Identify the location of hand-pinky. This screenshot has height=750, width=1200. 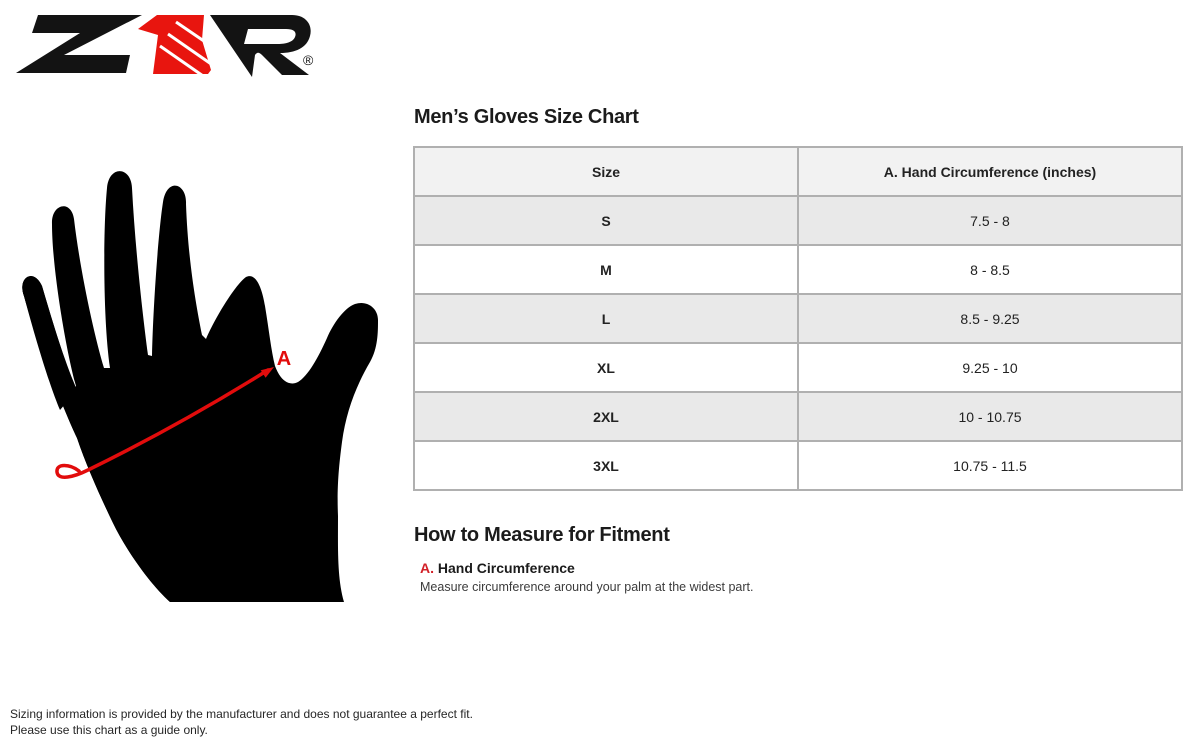
(50, 343).